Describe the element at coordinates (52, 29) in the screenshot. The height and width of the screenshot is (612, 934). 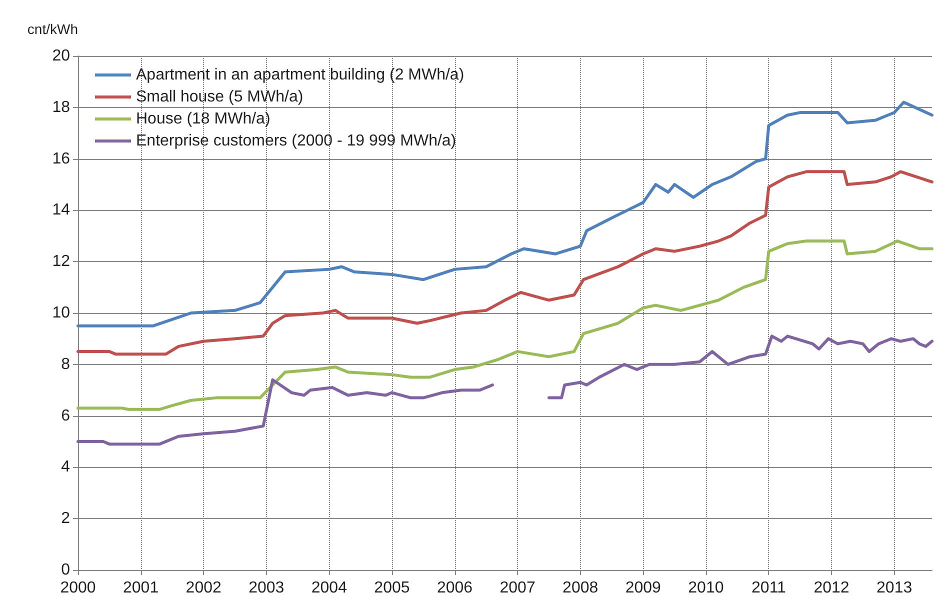
I see `y-axis-title: cnt/kWh` at that location.